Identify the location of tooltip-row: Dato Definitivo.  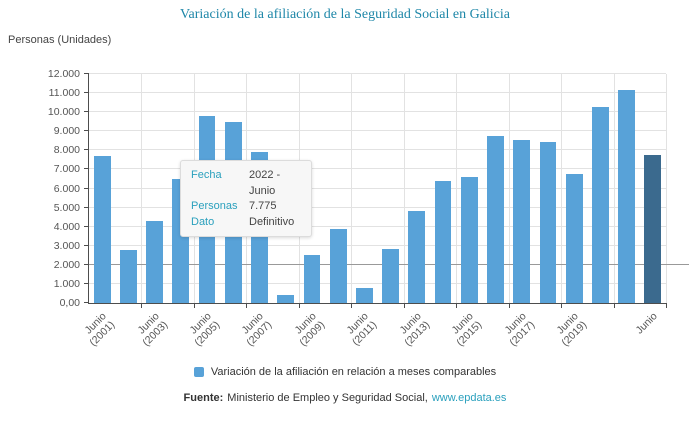
(246, 223).